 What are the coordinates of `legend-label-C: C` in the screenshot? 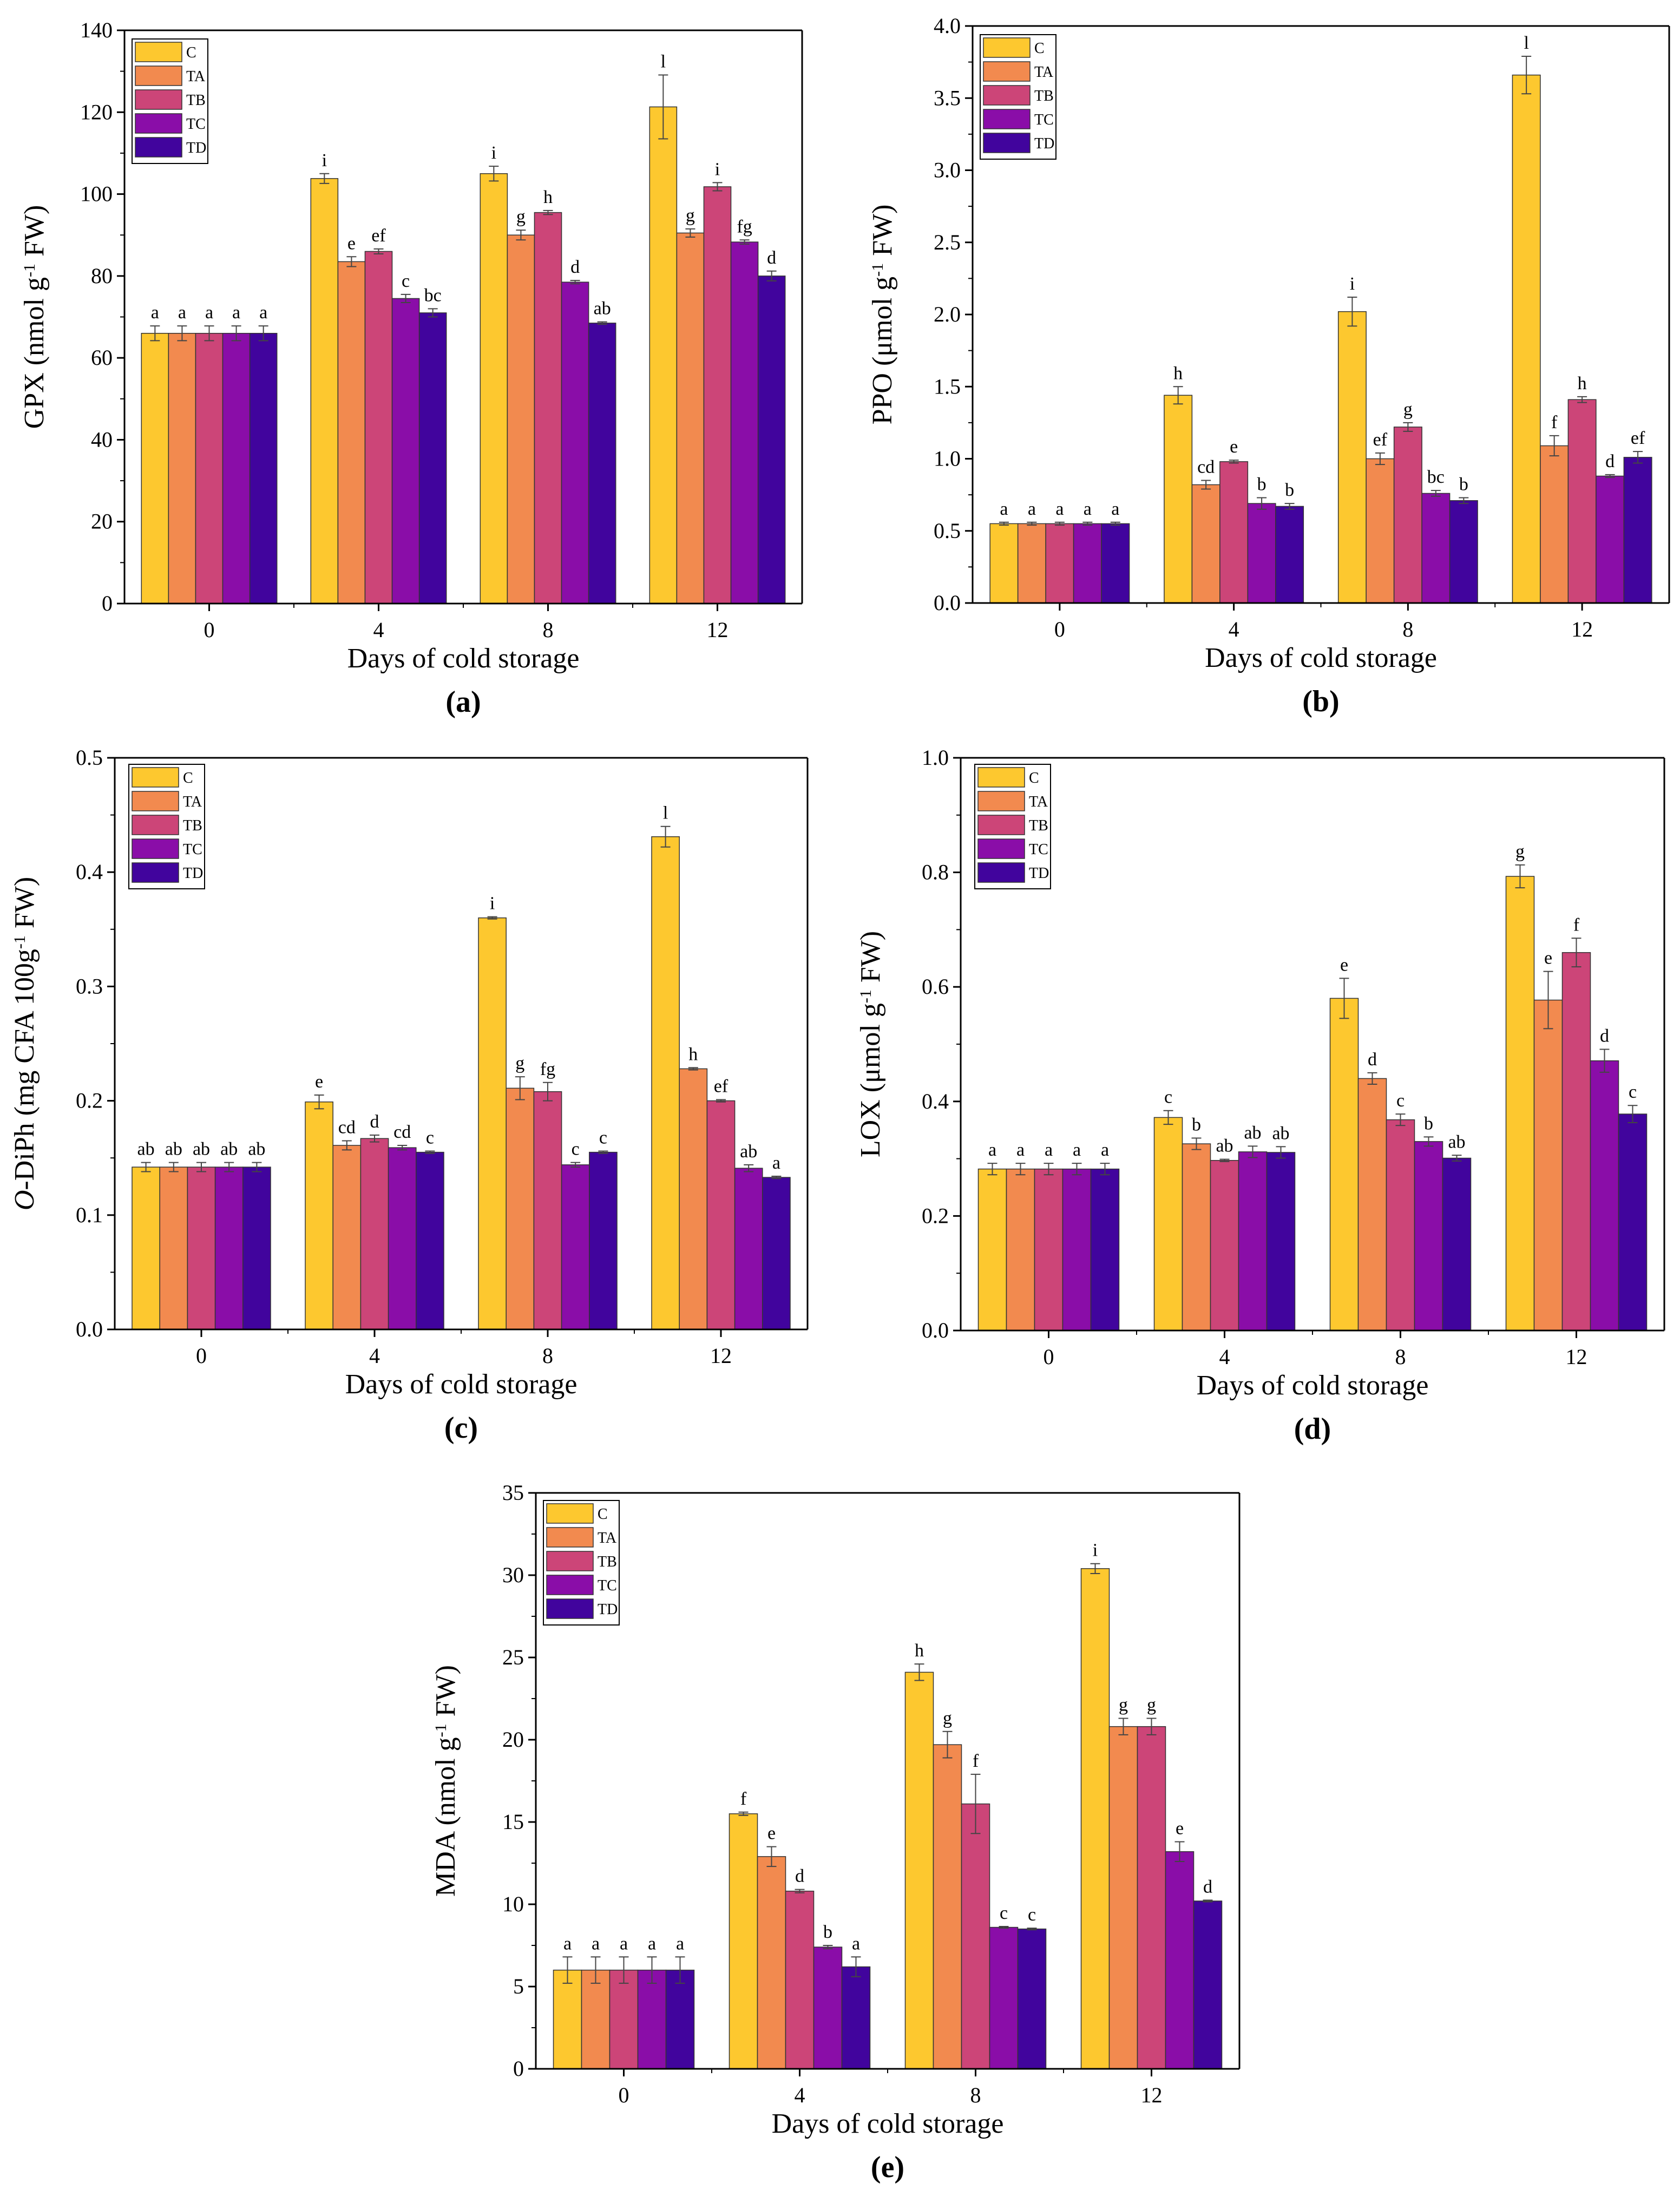 It's located at (191, 52).